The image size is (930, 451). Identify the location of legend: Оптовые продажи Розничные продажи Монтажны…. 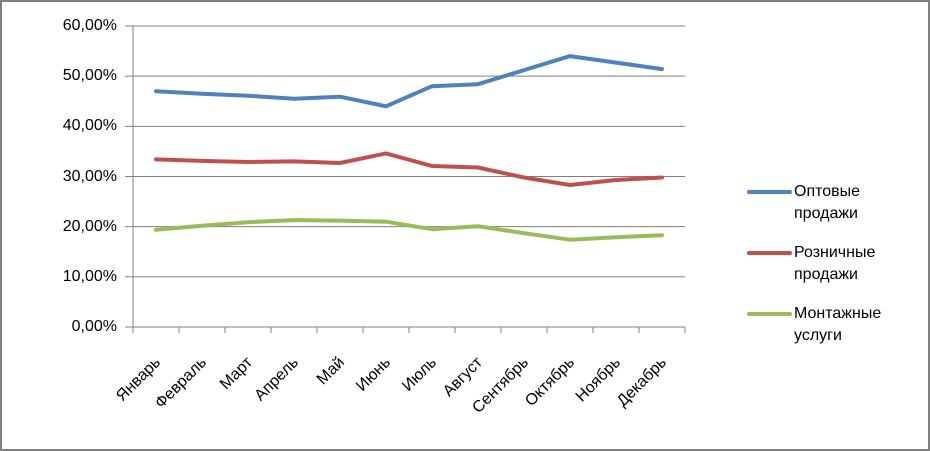
(834, 272).